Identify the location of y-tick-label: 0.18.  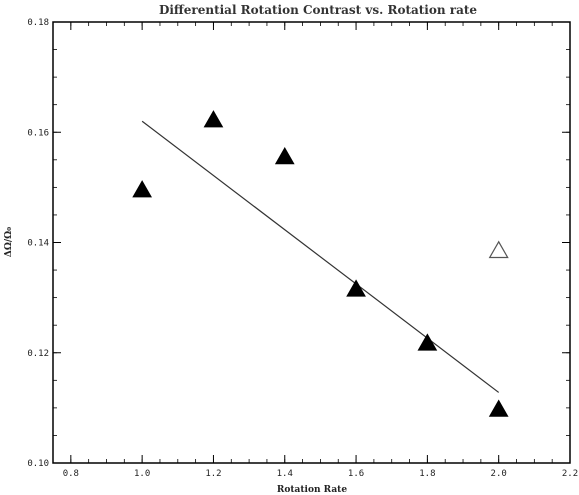
(38, 23).